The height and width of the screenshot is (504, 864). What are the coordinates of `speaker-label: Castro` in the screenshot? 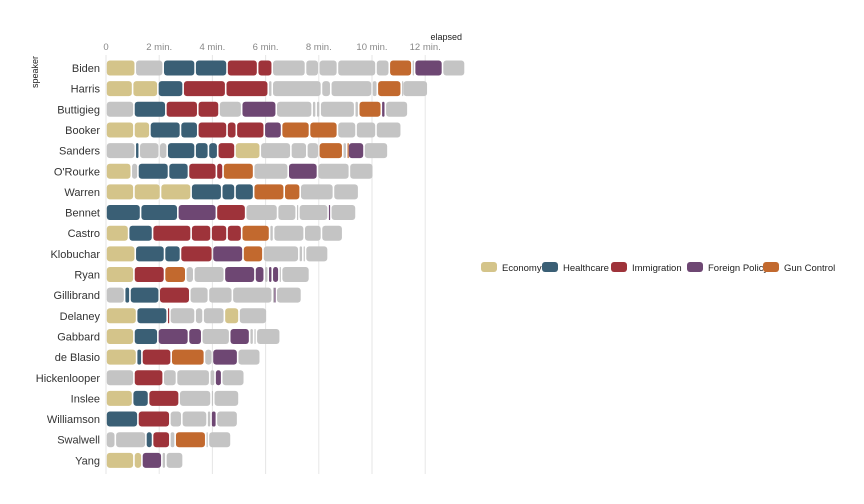 It's located at (84, 234).